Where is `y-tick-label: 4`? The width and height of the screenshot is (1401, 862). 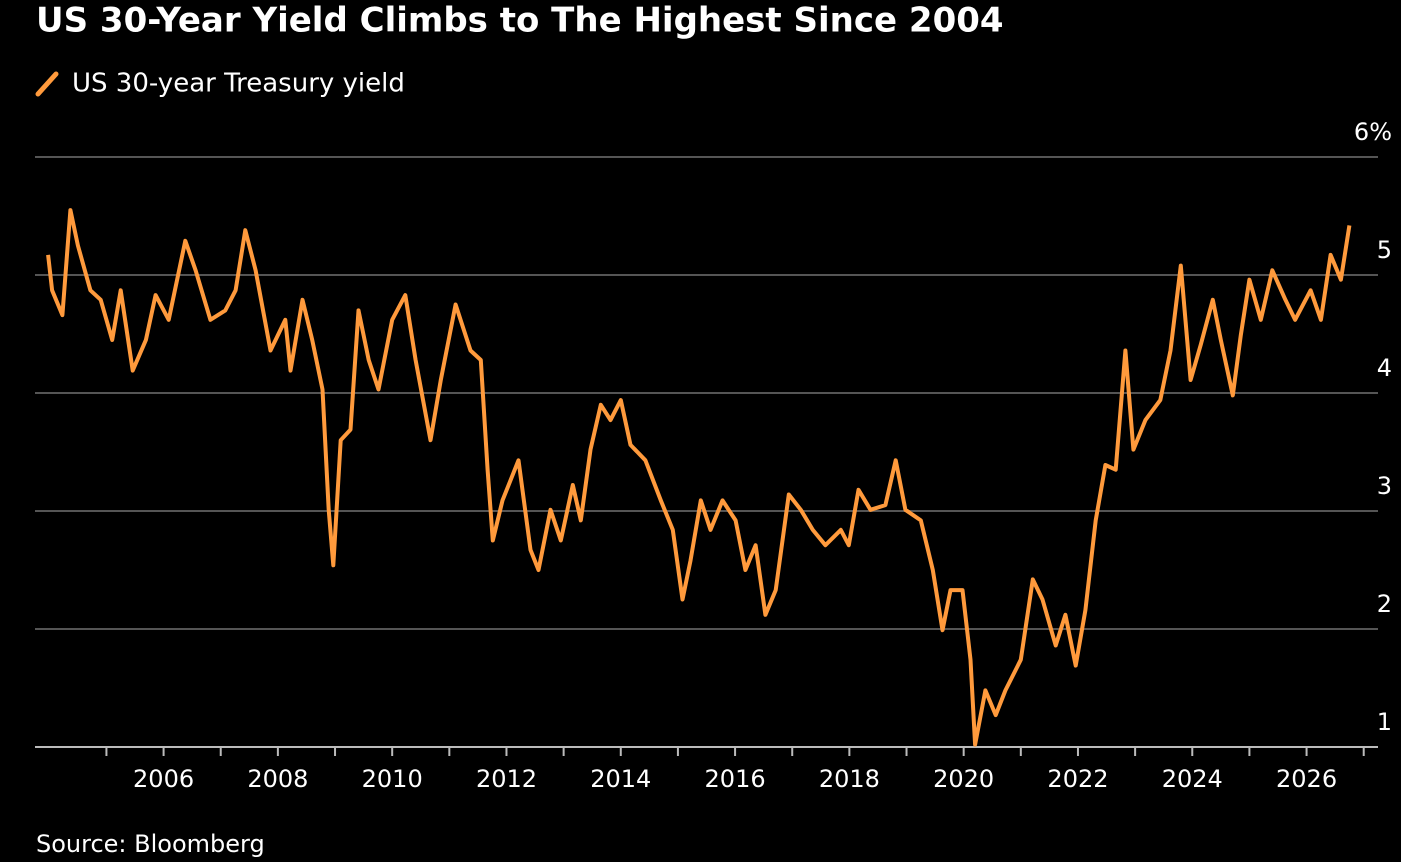
y-tick-label: 4 is located at coordinates (1384, 368).